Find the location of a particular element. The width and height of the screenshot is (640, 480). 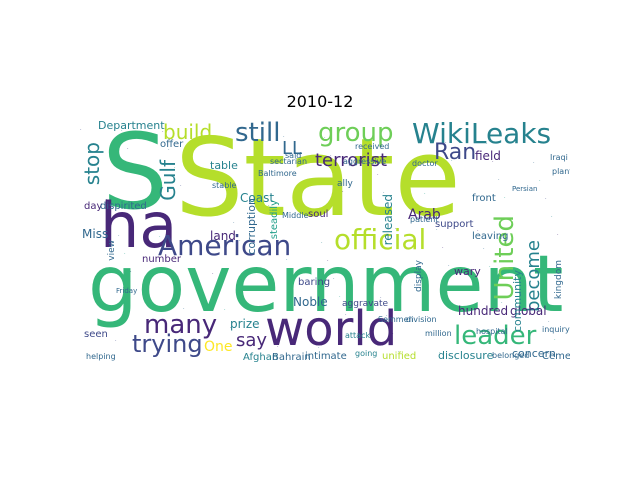

cloud-word: hospital is located at coordinates (492, 331).